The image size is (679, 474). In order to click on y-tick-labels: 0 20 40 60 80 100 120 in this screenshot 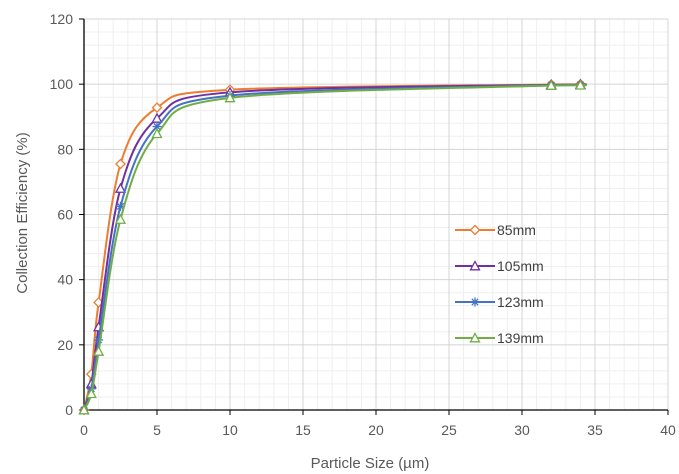, I will do `click(62, 214)`.